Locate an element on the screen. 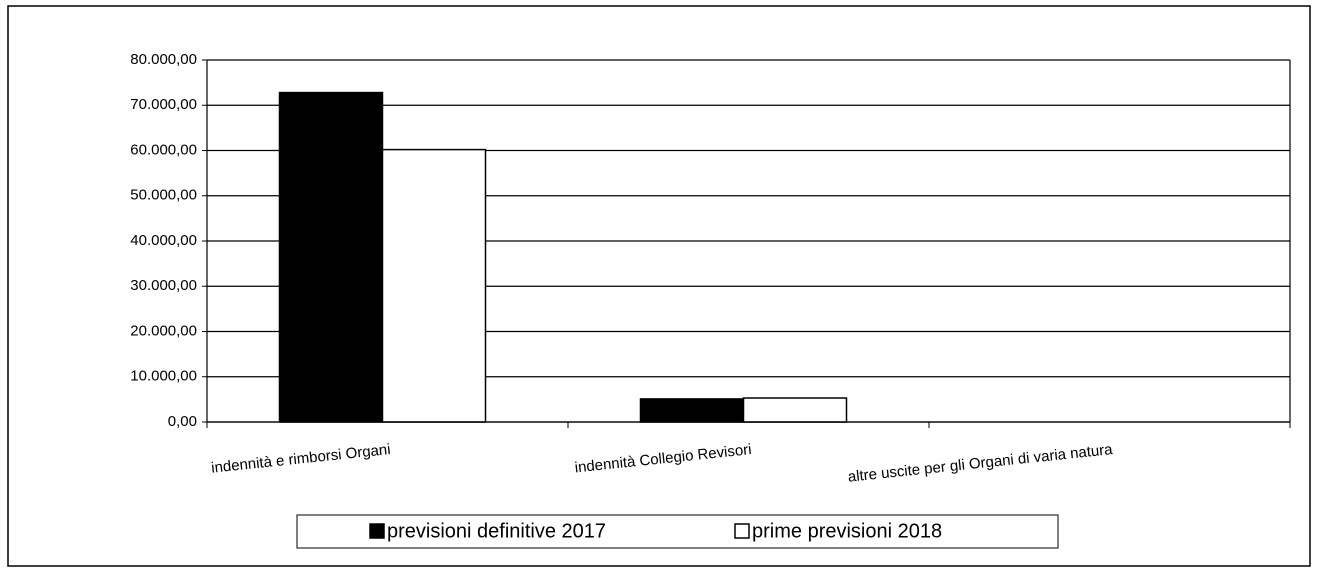 The image size is (1317, 572). y-tick-label: 80.000,00 is located at coordinates (163, 59).